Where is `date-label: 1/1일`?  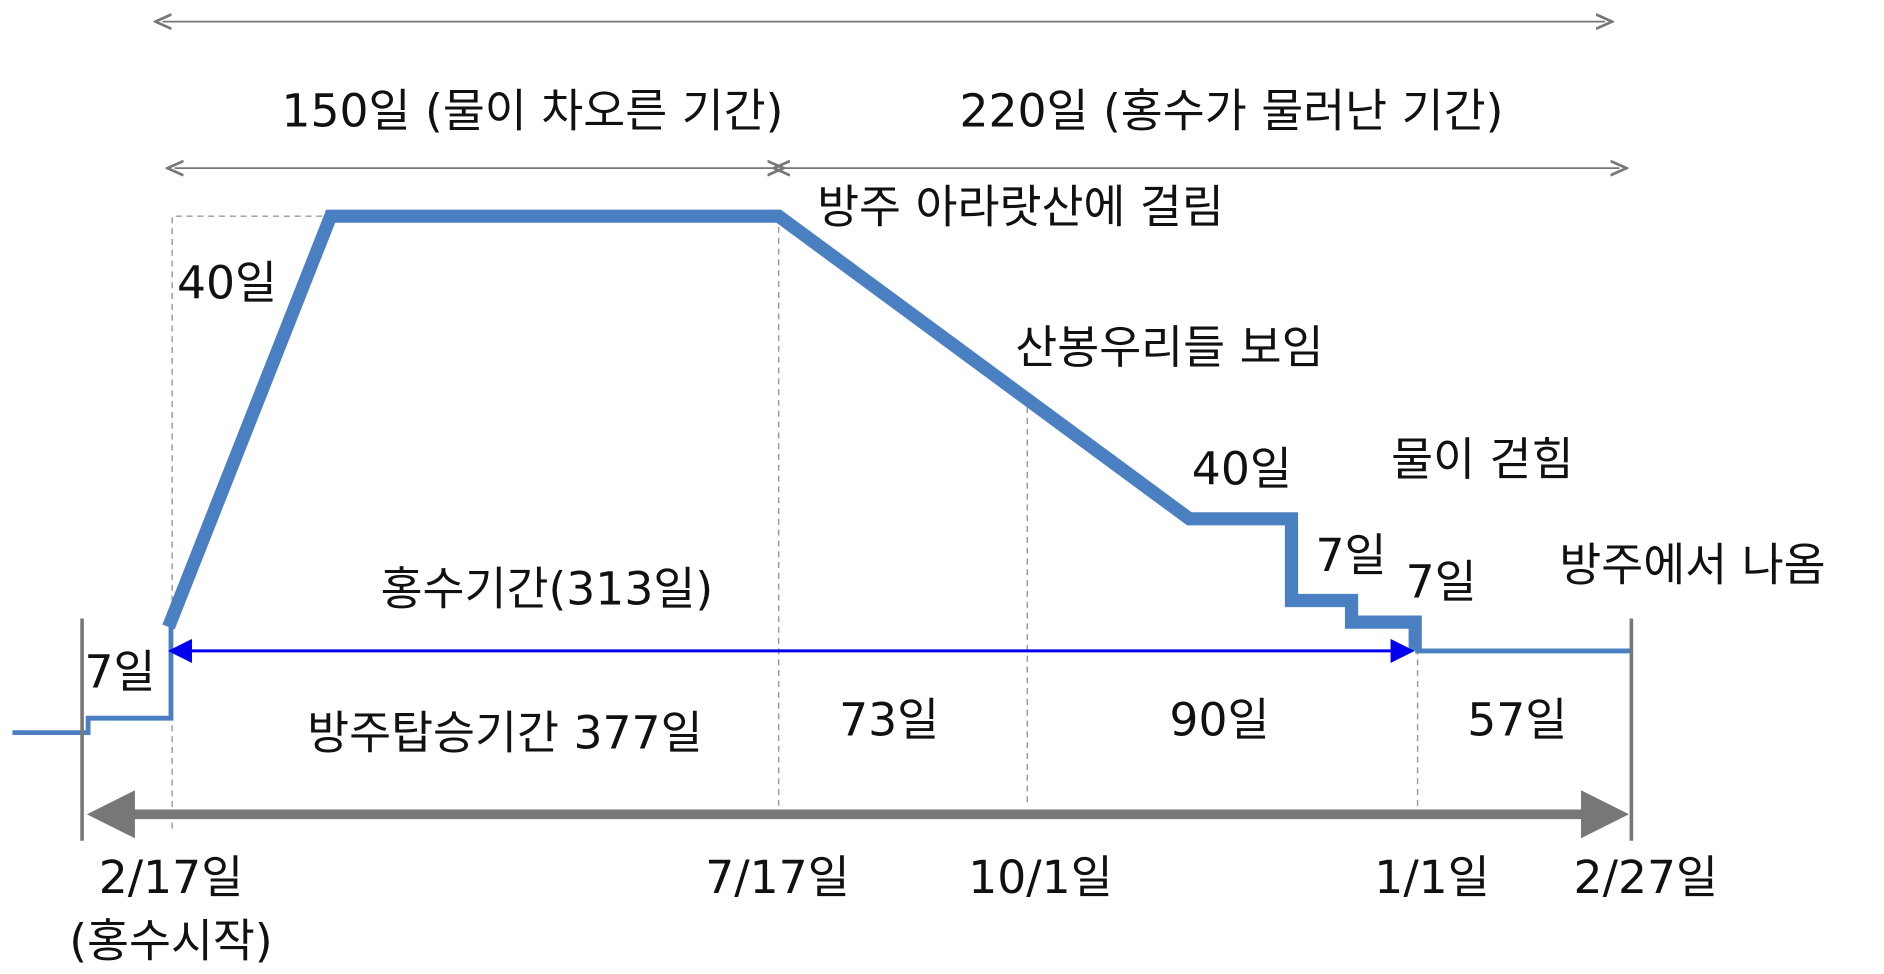
date-label: 1/1일 is located at coordinates (1431, 877).